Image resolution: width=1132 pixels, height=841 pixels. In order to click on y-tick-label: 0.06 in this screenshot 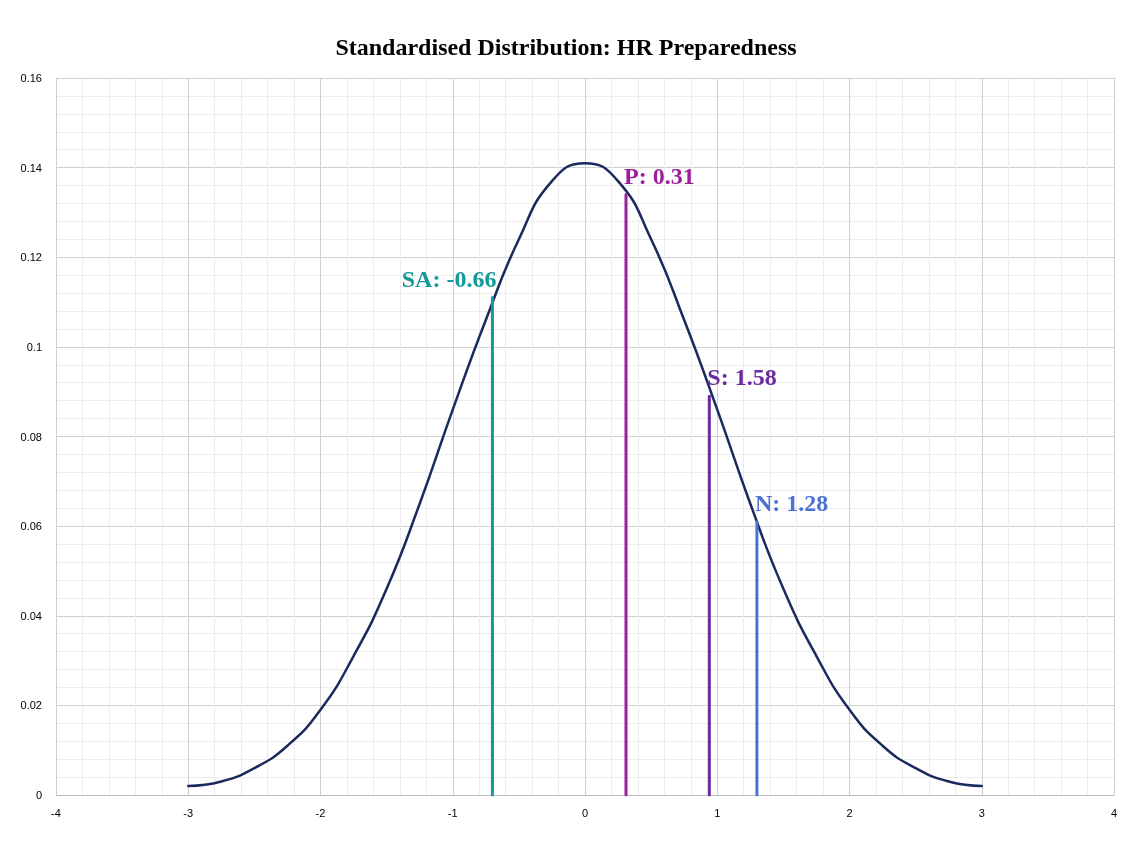, I will do `click(31, 526)`.